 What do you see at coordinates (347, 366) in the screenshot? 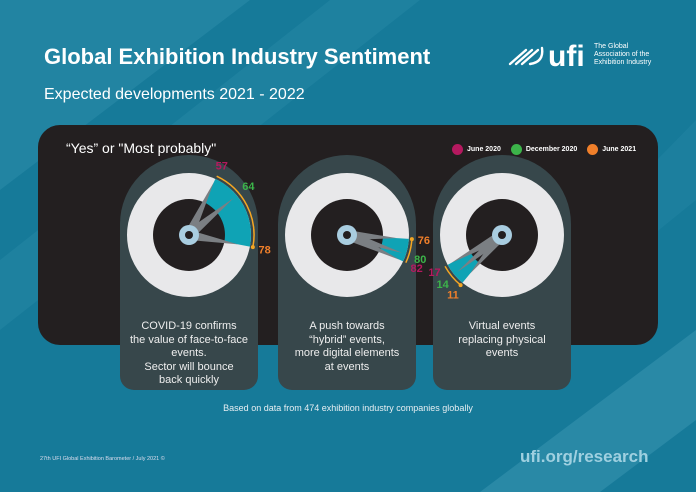
I see `caption-line: at events` at bounding box center [347, 366].